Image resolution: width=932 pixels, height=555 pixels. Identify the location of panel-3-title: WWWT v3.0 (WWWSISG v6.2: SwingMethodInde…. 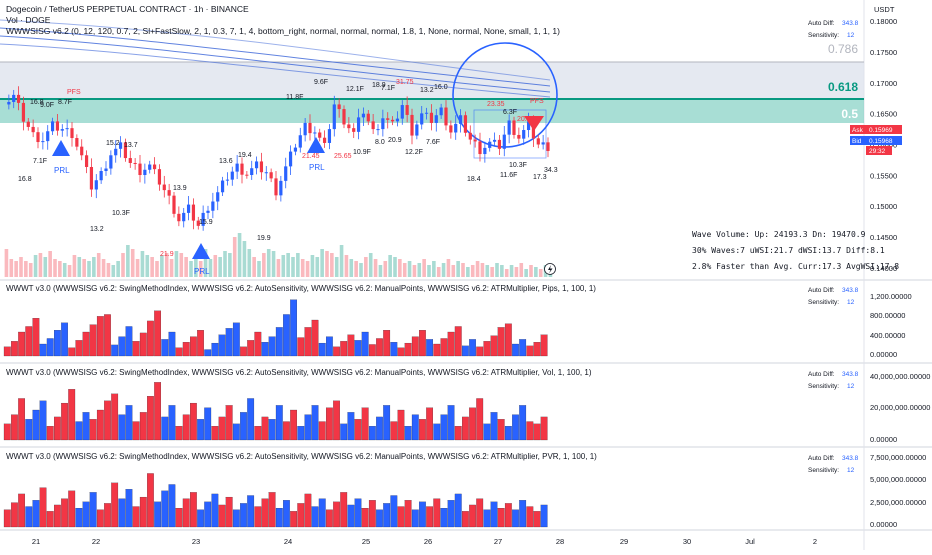
(301, 456).